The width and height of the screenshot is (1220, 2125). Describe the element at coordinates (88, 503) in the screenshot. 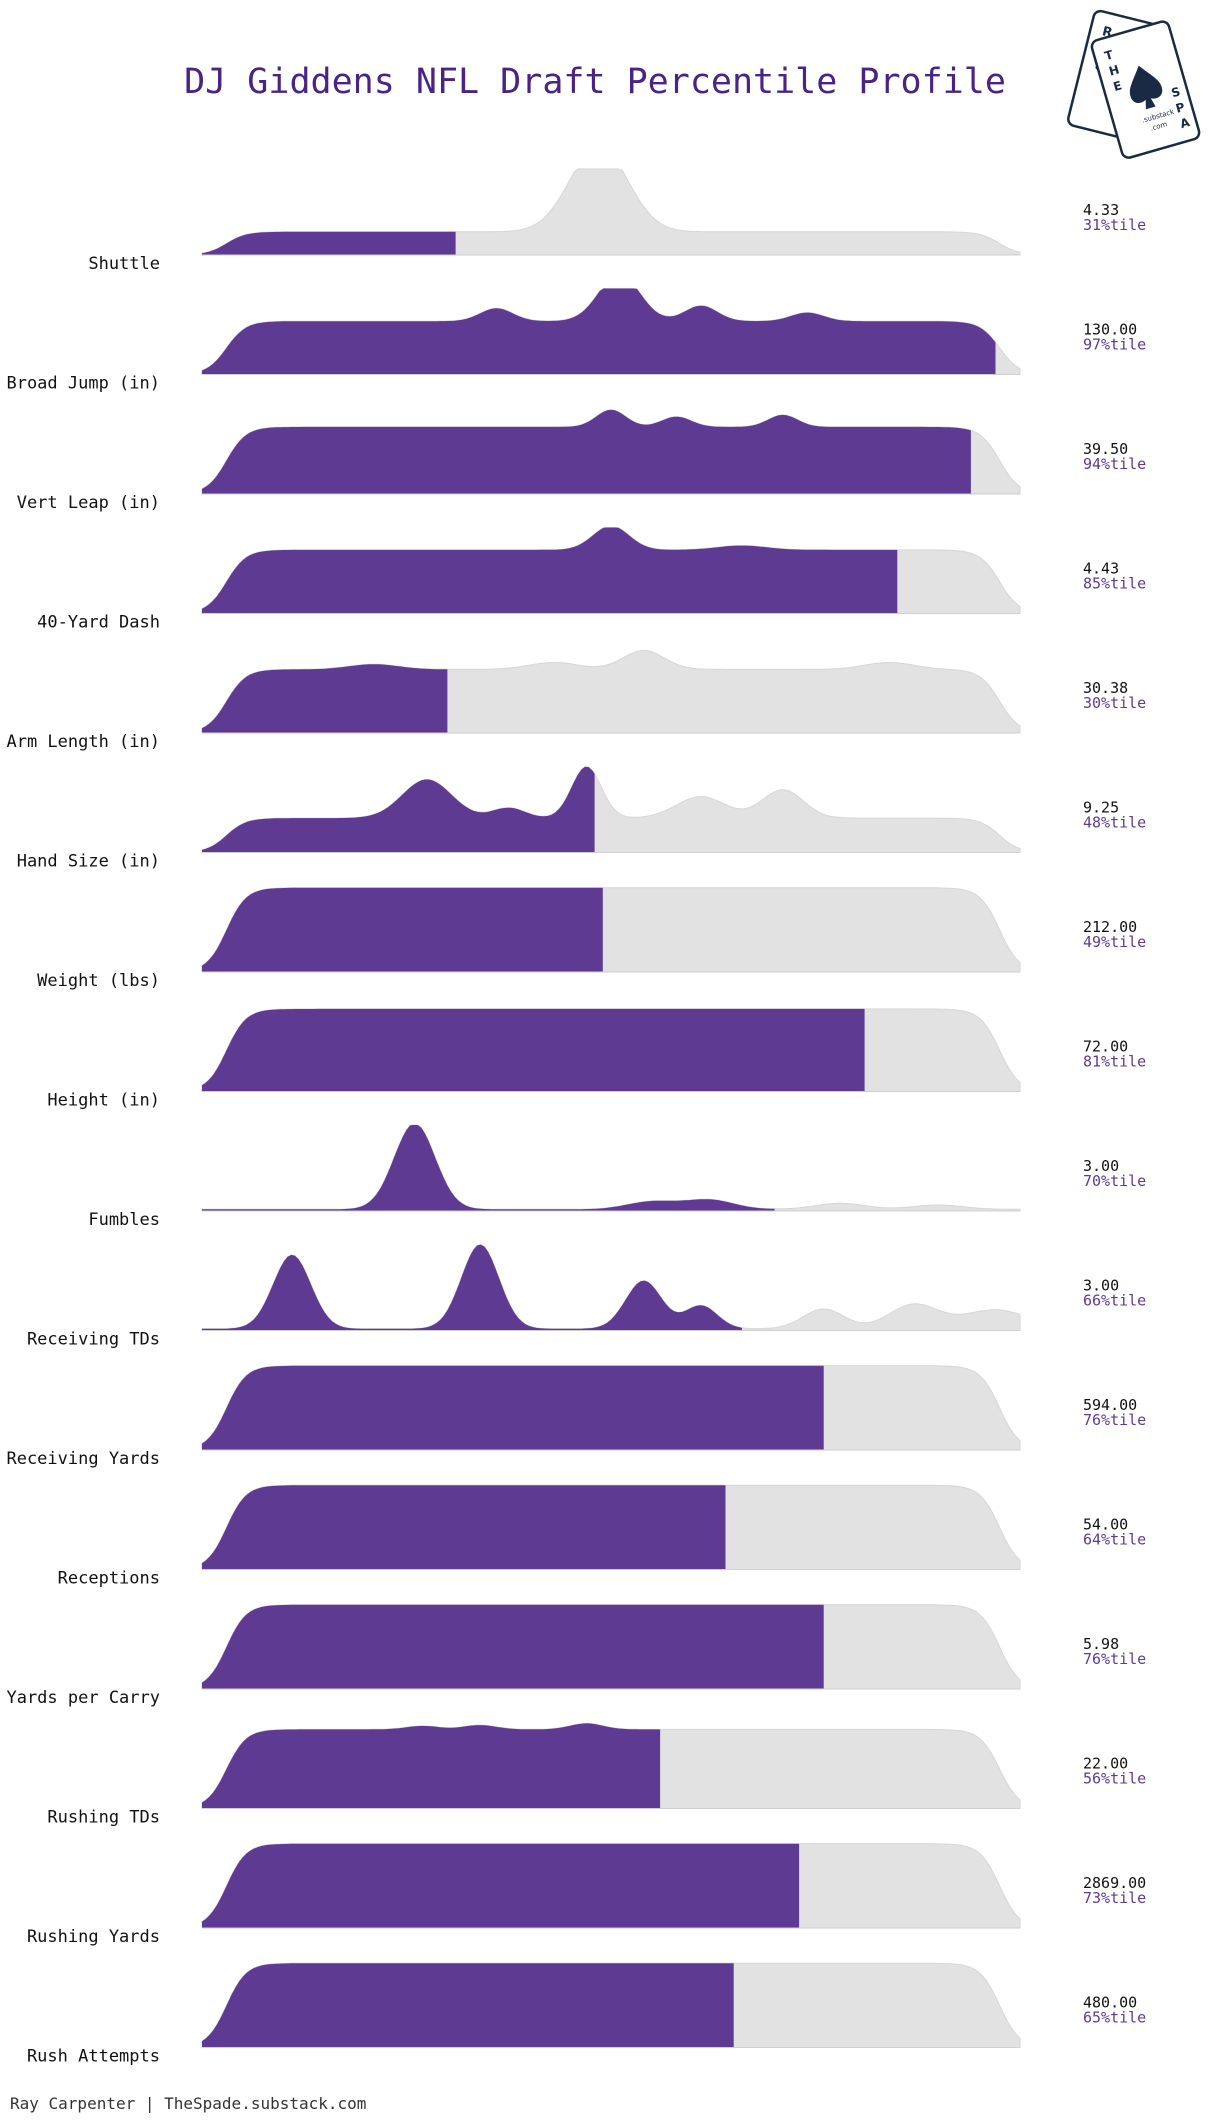

I see `row-label: Vert Leap (in)` at that location.